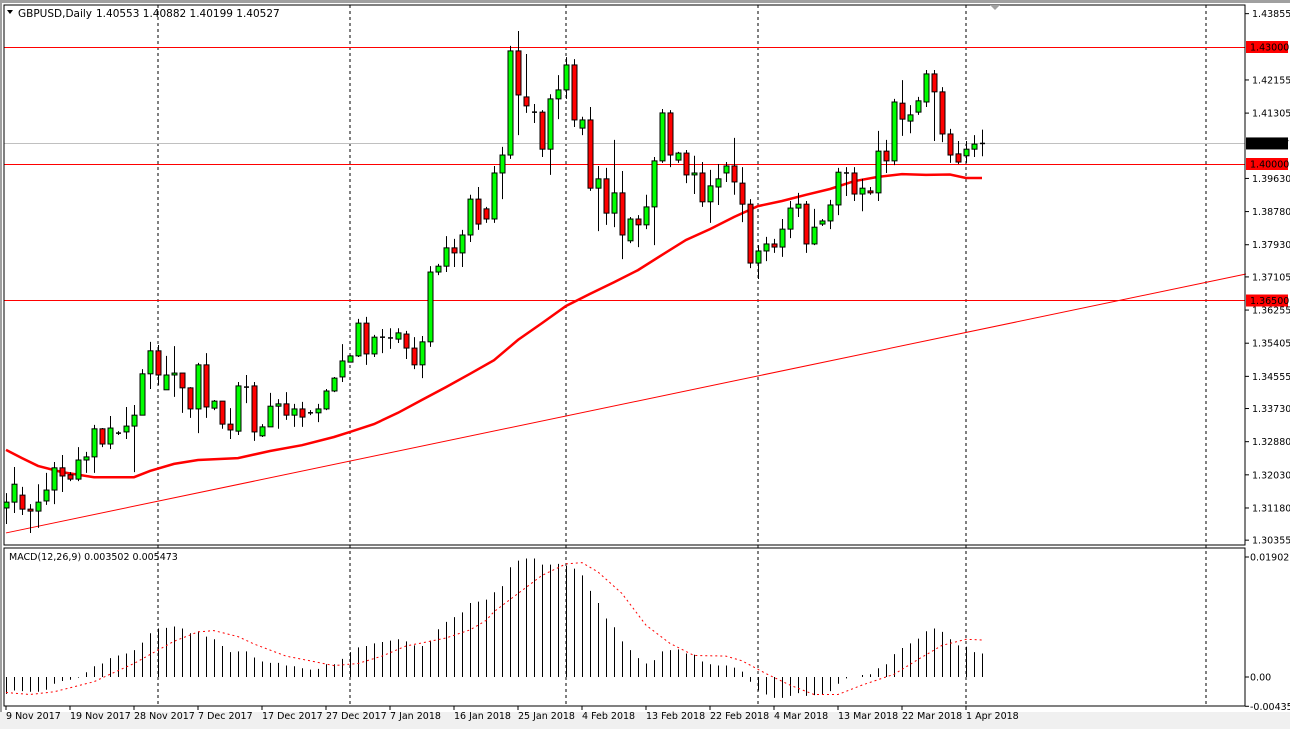 Image resolution: width=1290 pixels, height=729 pixels. I want to click on window-top-border, so click(645, 1).